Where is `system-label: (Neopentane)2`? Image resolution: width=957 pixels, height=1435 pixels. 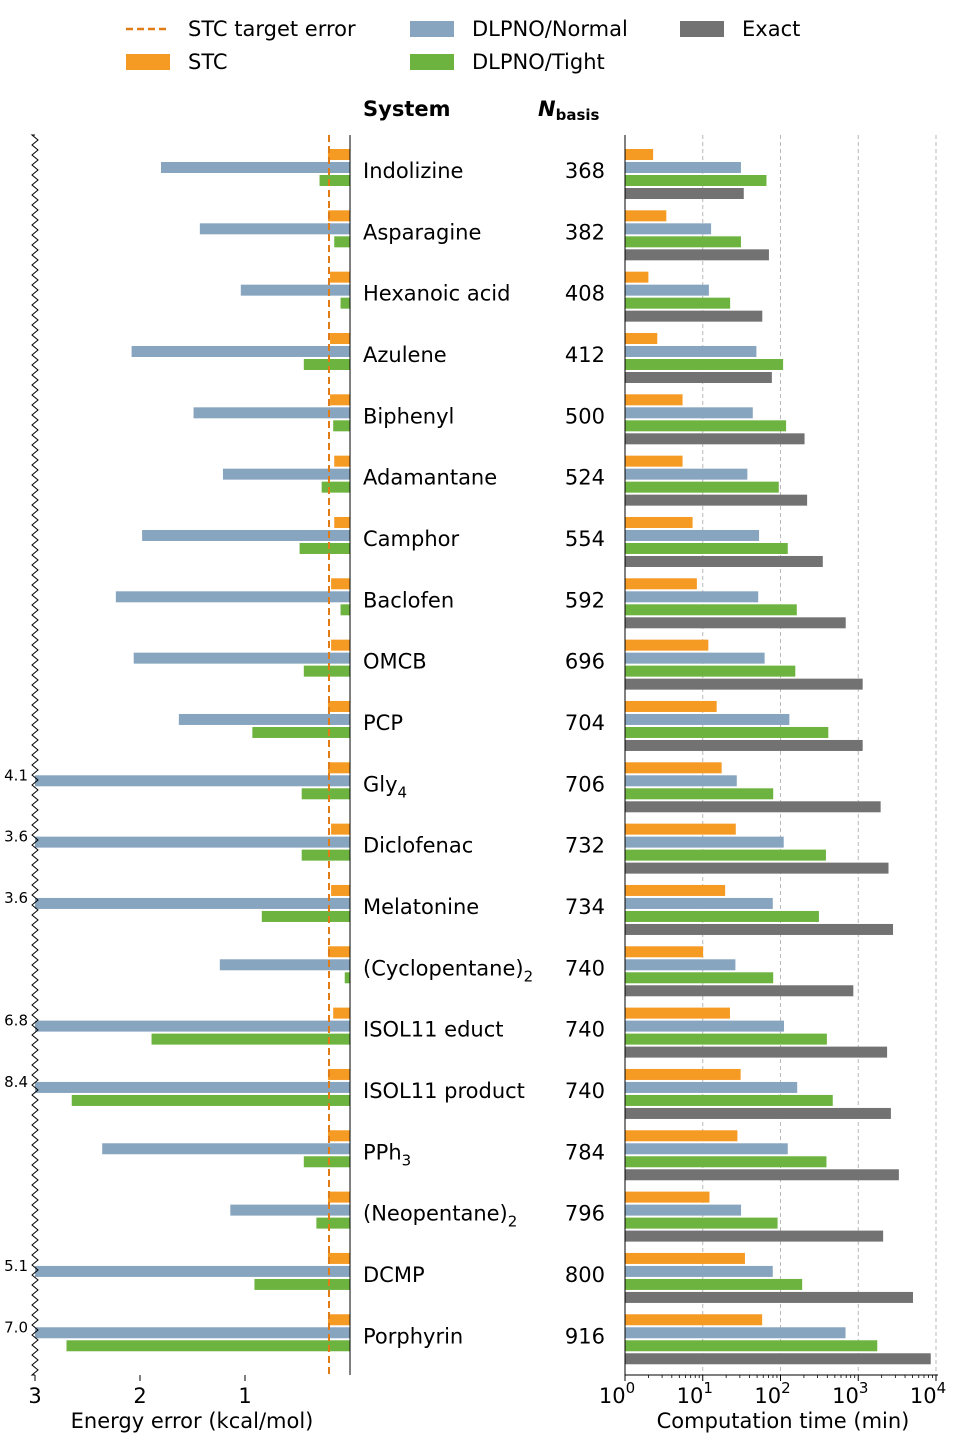 system-label: (Neopentane)2 is located at coordinates (440, 1216).